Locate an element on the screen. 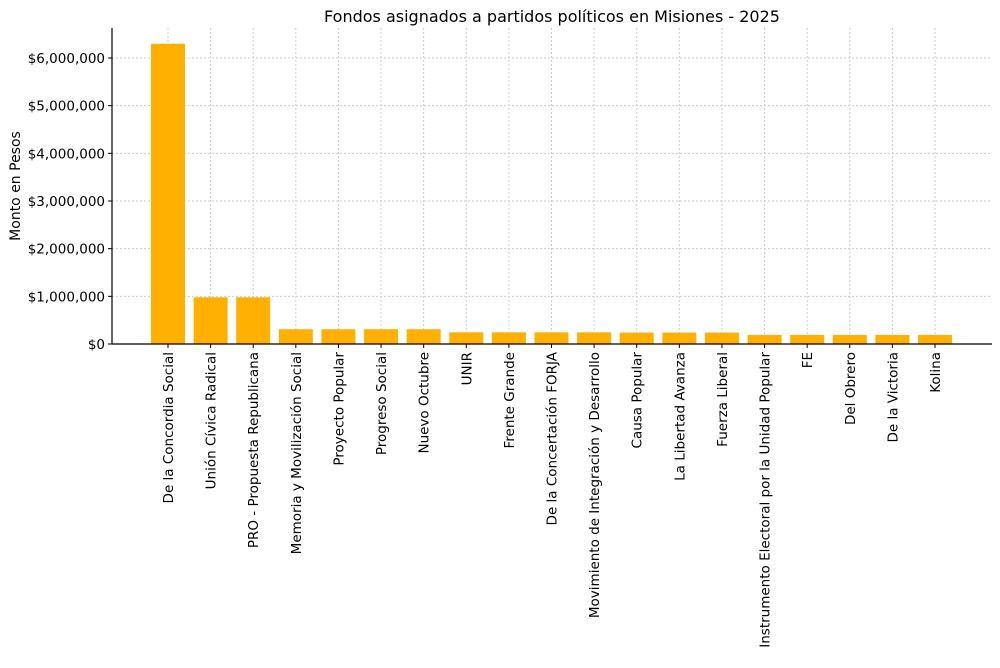  x-tick-label: Fuerza Liberal is located at coordinates (723, 399).